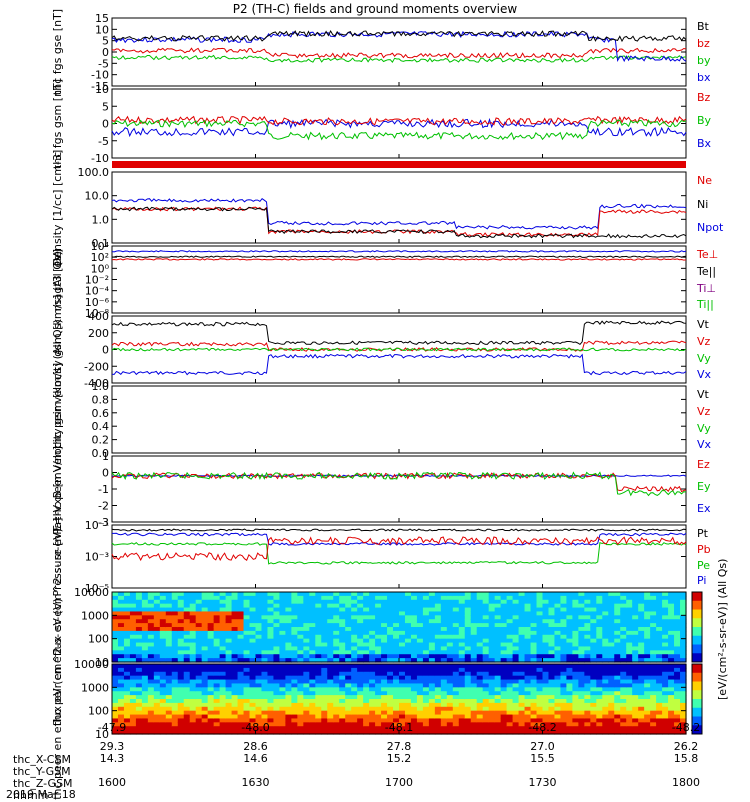  I want to click on y-tick-label: 10⁻⁵, so click(97, 588).